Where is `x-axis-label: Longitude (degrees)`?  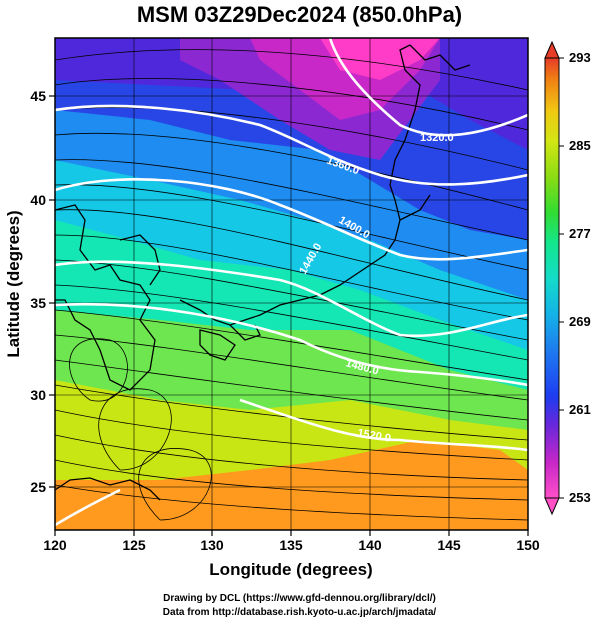 x-axis-label: Longitude (degrees) is located at coordinates (290, 569).